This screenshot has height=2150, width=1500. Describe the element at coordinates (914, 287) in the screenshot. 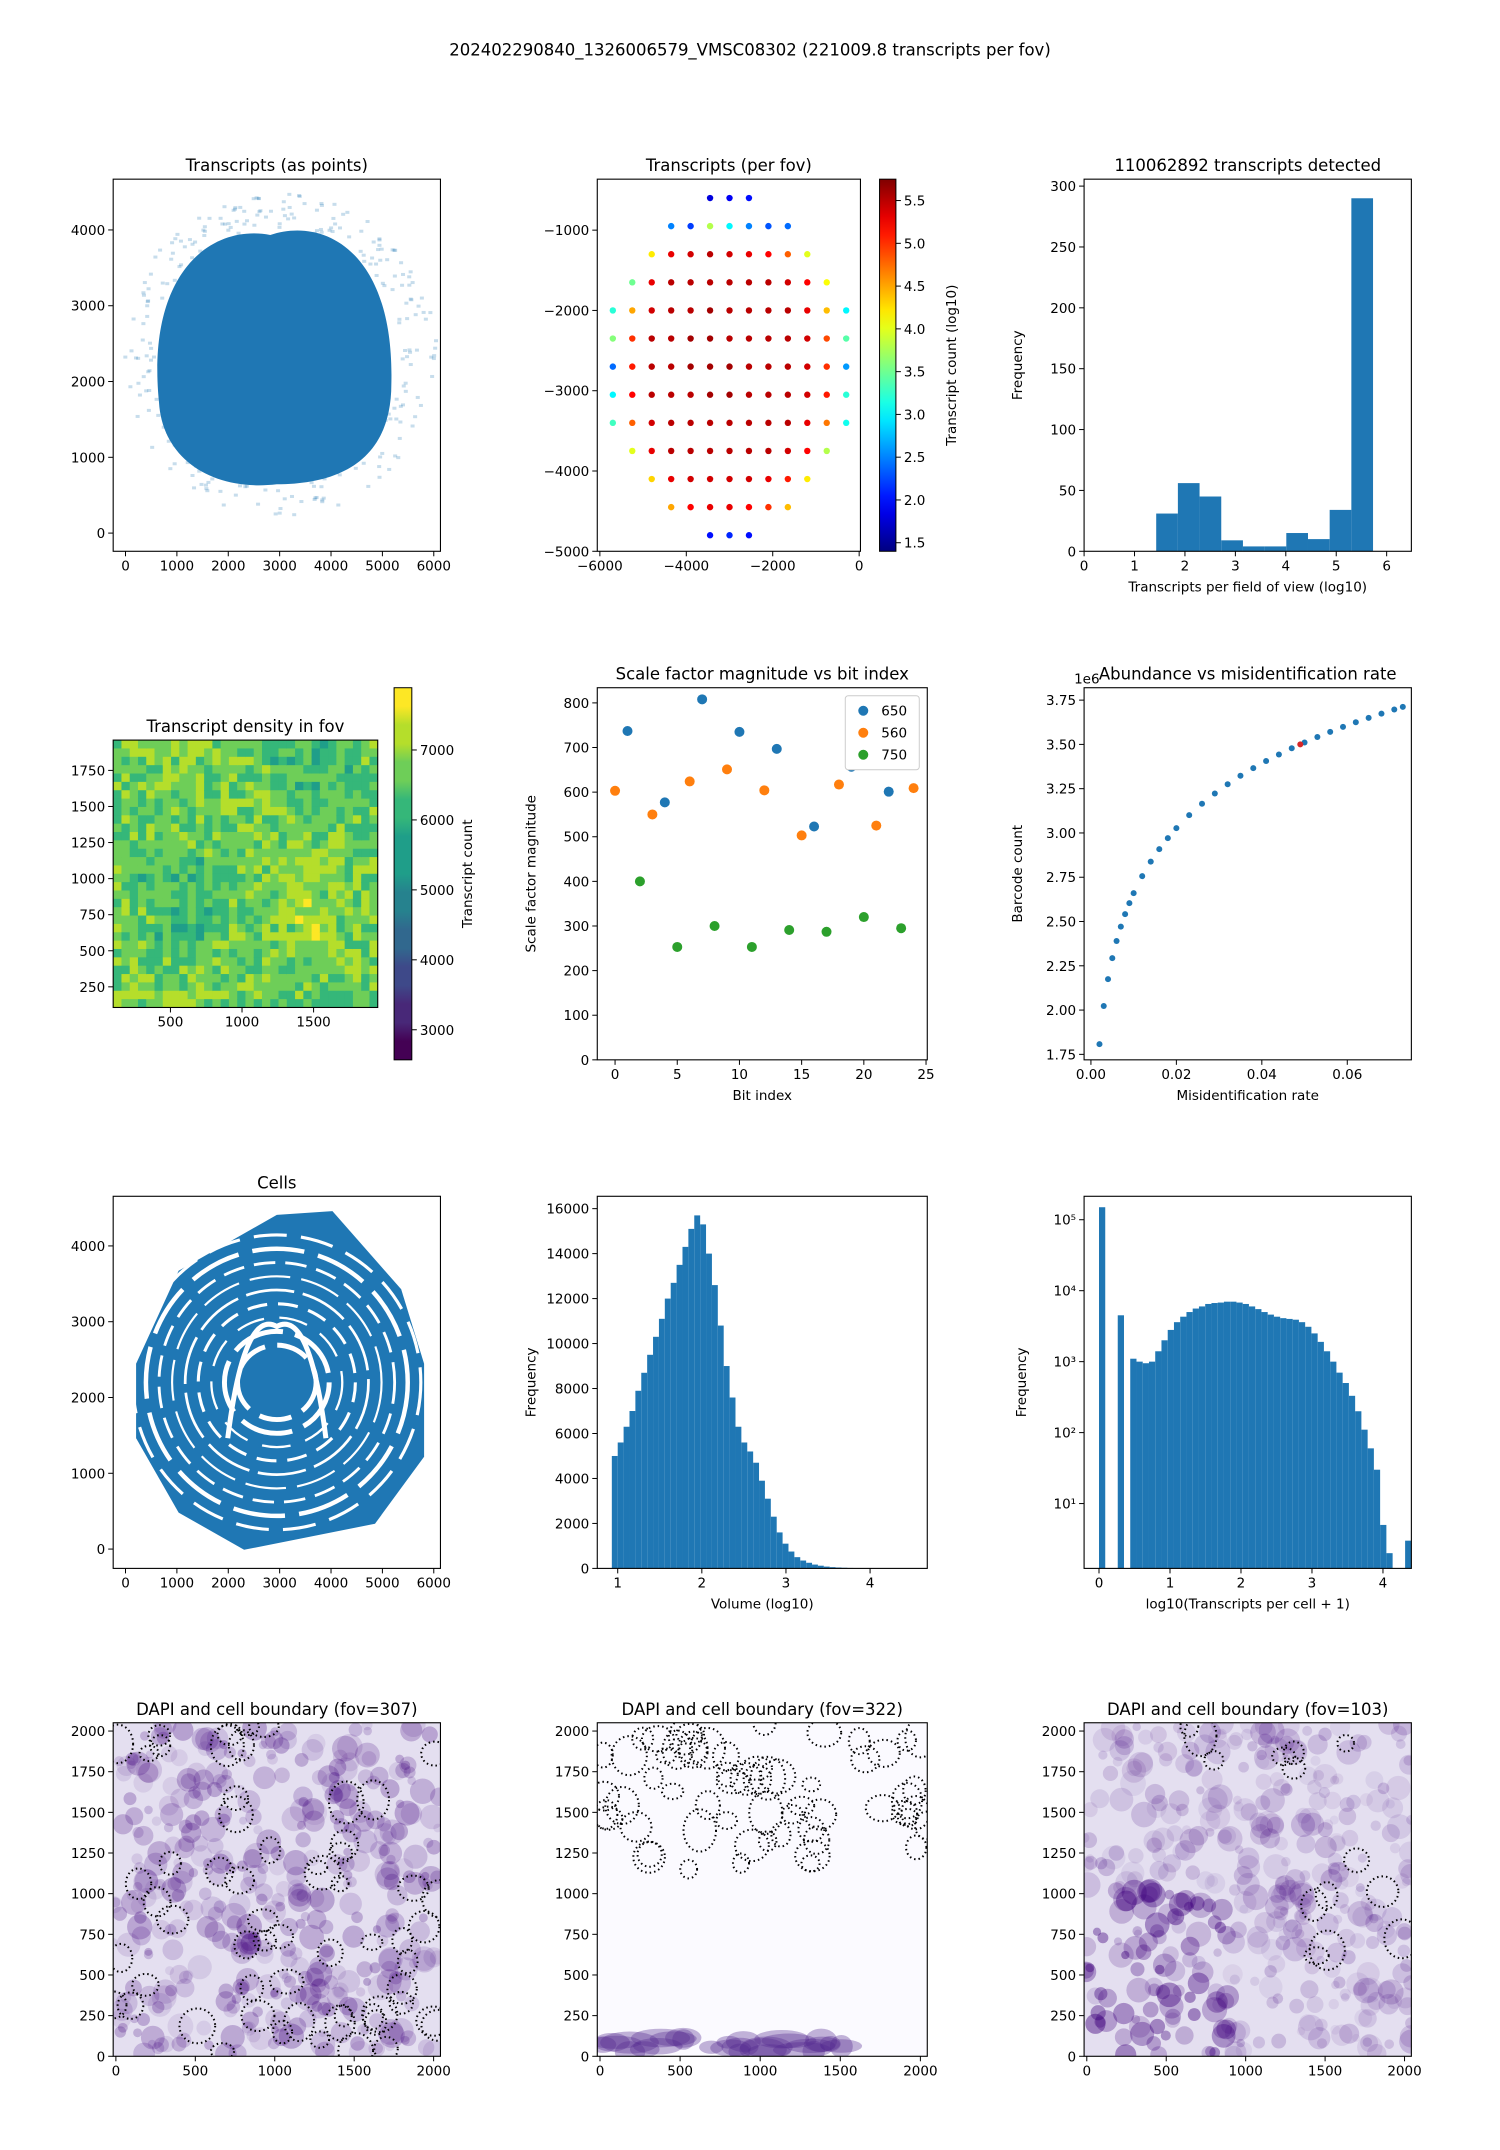

I see `cb-tick-label: 4.5` at that location.